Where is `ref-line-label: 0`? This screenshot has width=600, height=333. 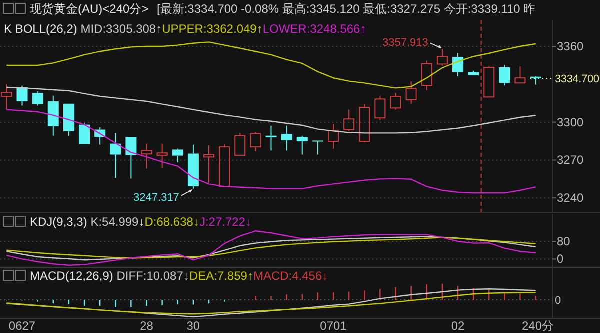
ref-line-label: 0 is located at coordinates (558, 301).